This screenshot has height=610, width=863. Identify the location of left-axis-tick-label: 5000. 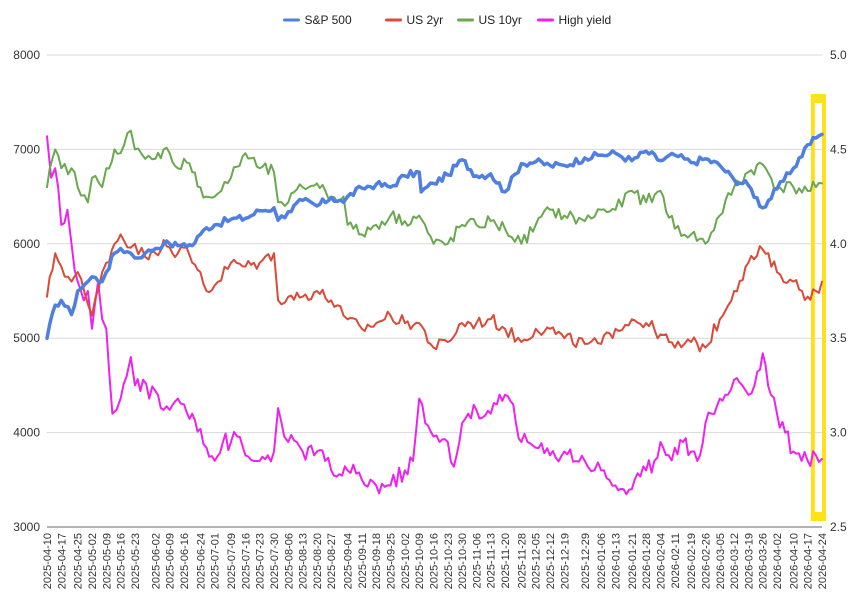
(26, 338).